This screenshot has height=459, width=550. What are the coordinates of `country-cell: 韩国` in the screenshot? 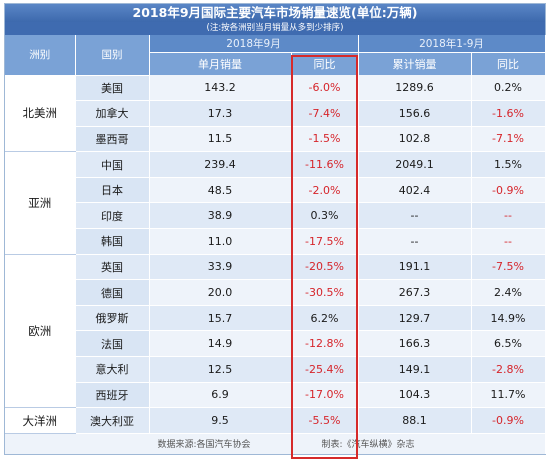 It's located at (112, 241).